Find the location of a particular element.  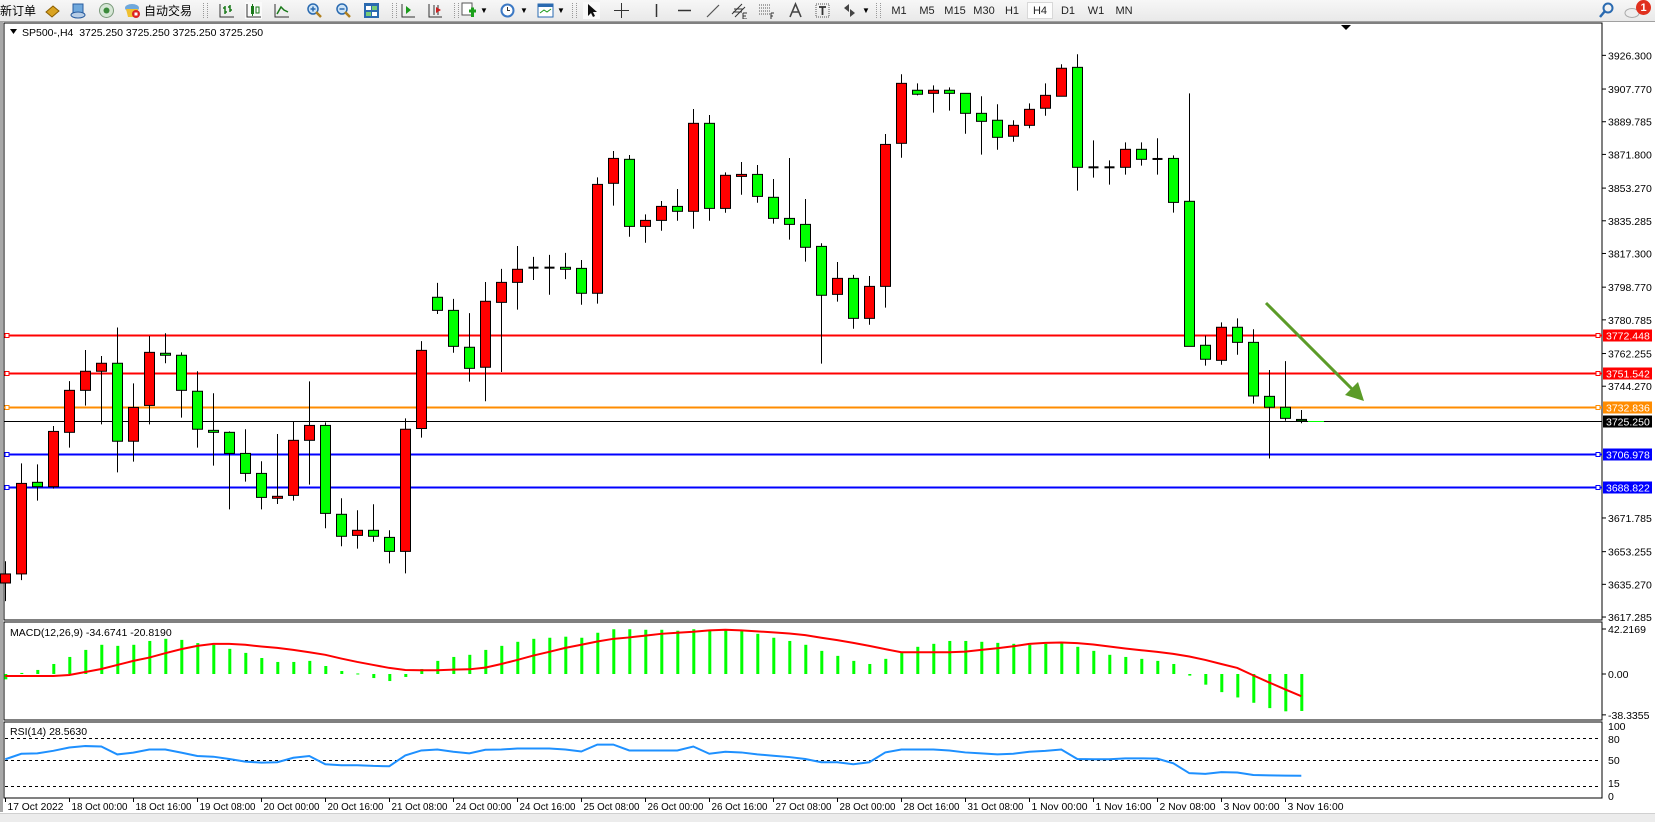

down-arrow-drawing is located at coordinates (1314, 351).